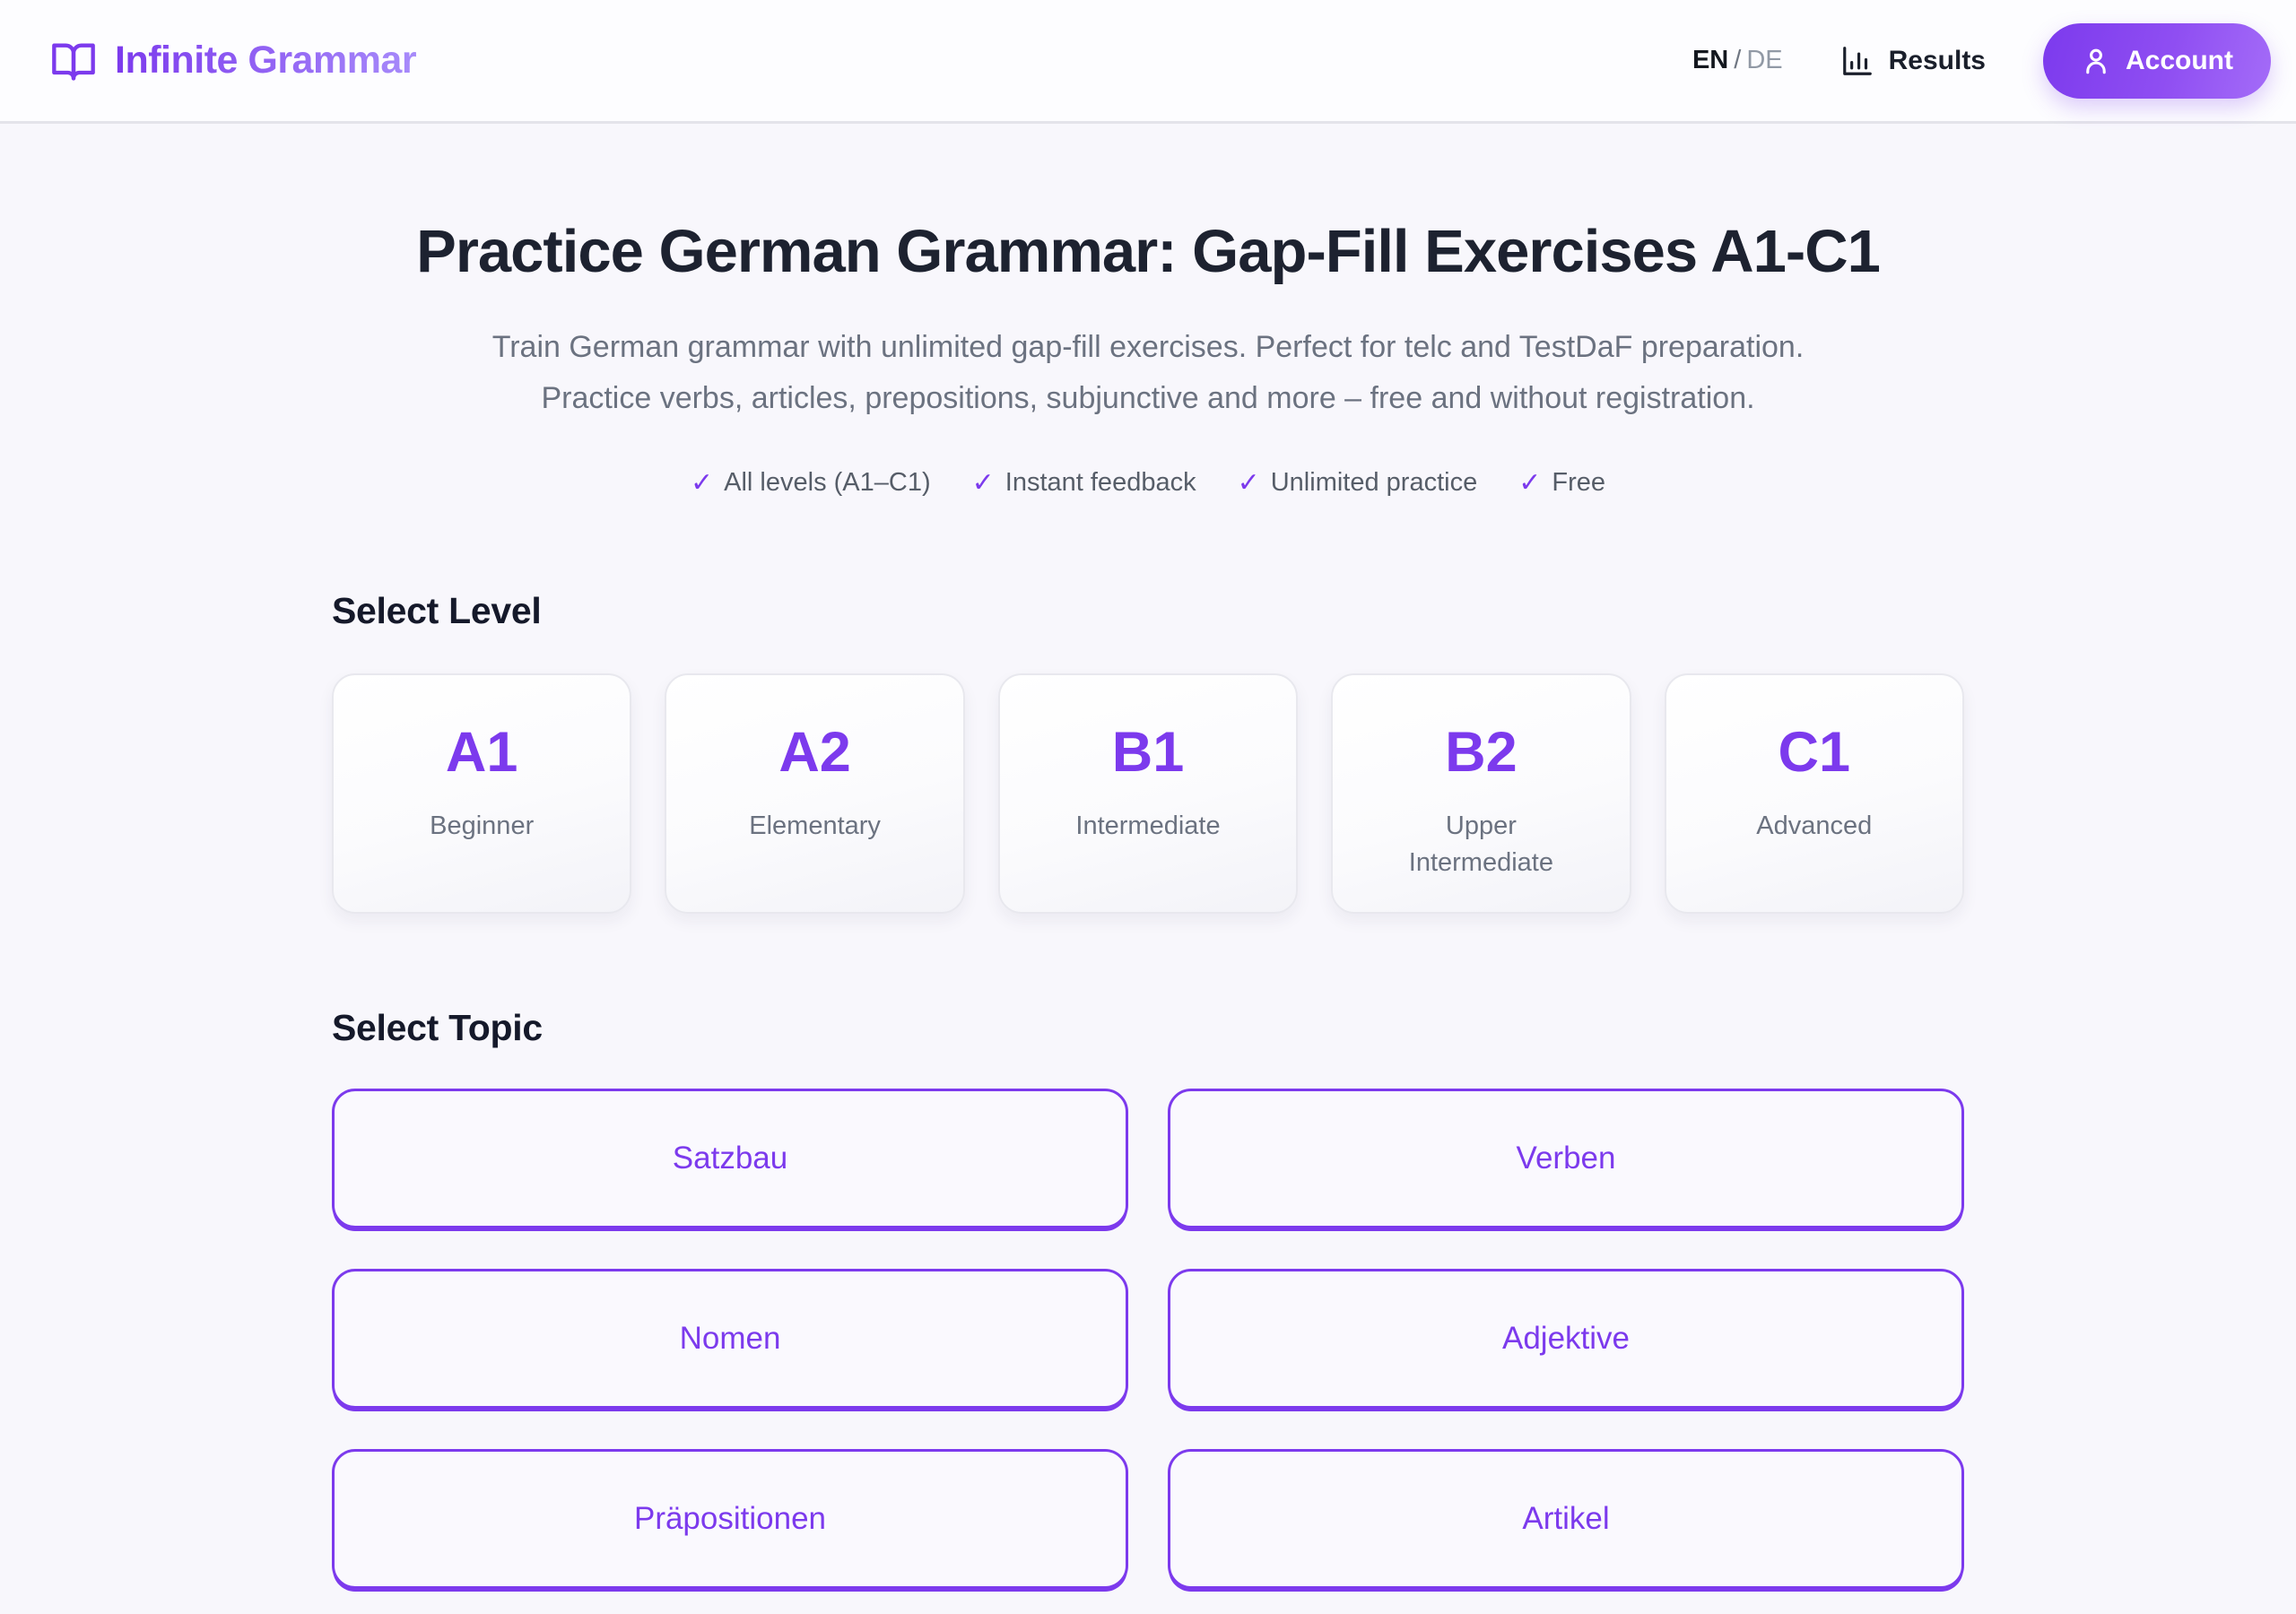 Image resolution: width=2296 pixels, height=1614 pixels. What do you see at coordinates (730, 1519) in the screenshot?
I see `topic-button-praepositionen: Präpositionen` at bounding box center [730, 1519].